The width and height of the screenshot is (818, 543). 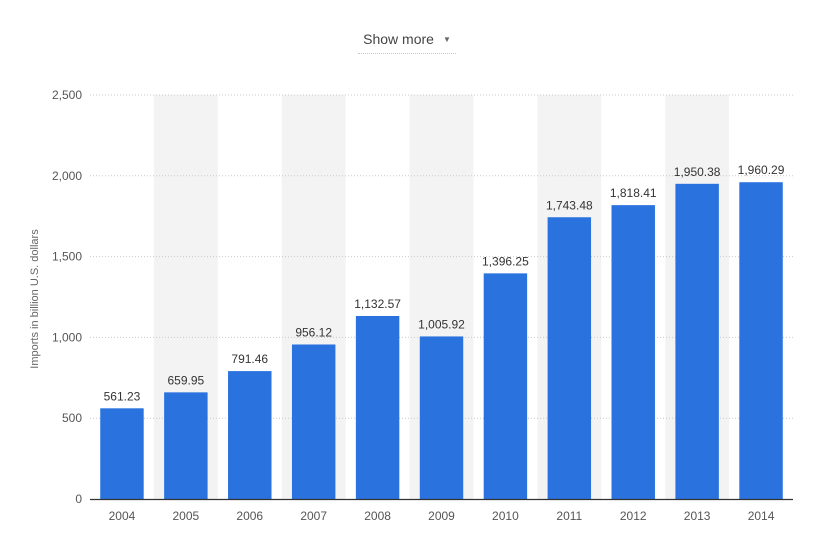 I want to click on show-more-button: Show more ▼, so click(x=407, y=39).